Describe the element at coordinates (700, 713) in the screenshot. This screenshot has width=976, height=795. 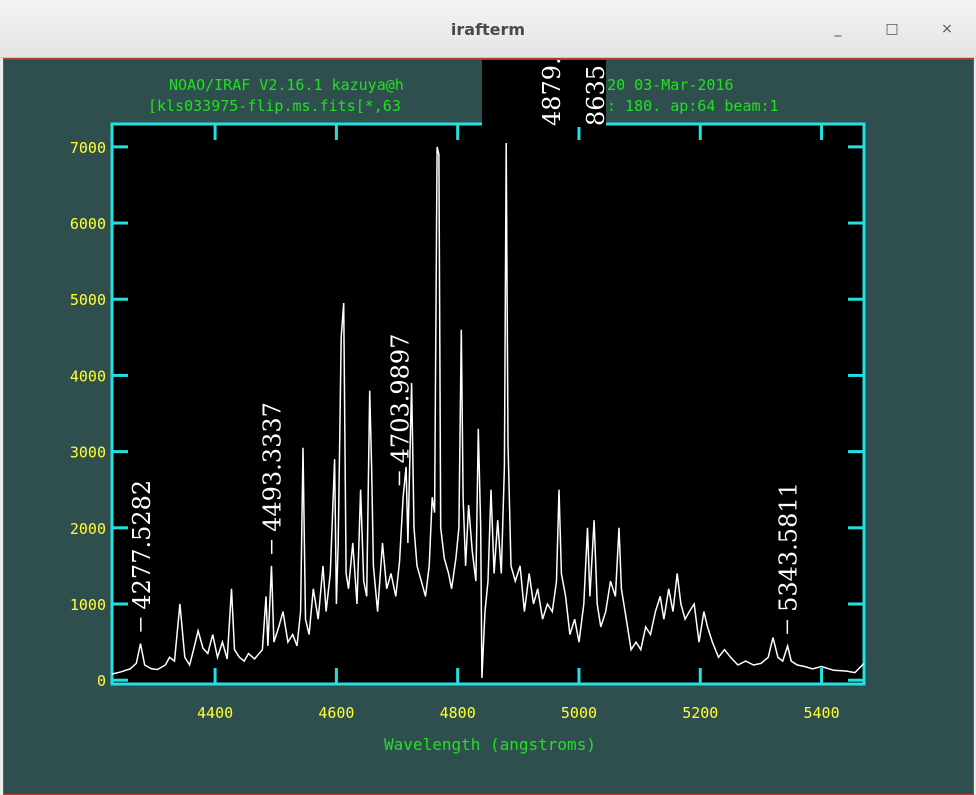
I see `x-tick-label: 5200` at that location.